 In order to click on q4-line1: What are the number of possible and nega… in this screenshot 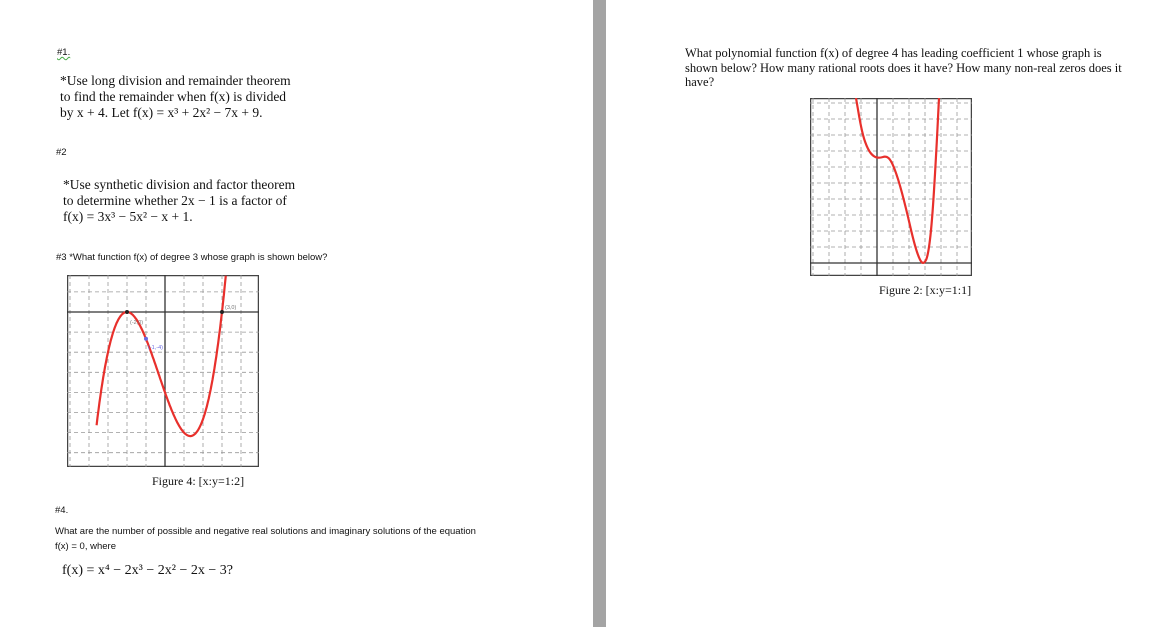, I will do `click(265, 531)`.